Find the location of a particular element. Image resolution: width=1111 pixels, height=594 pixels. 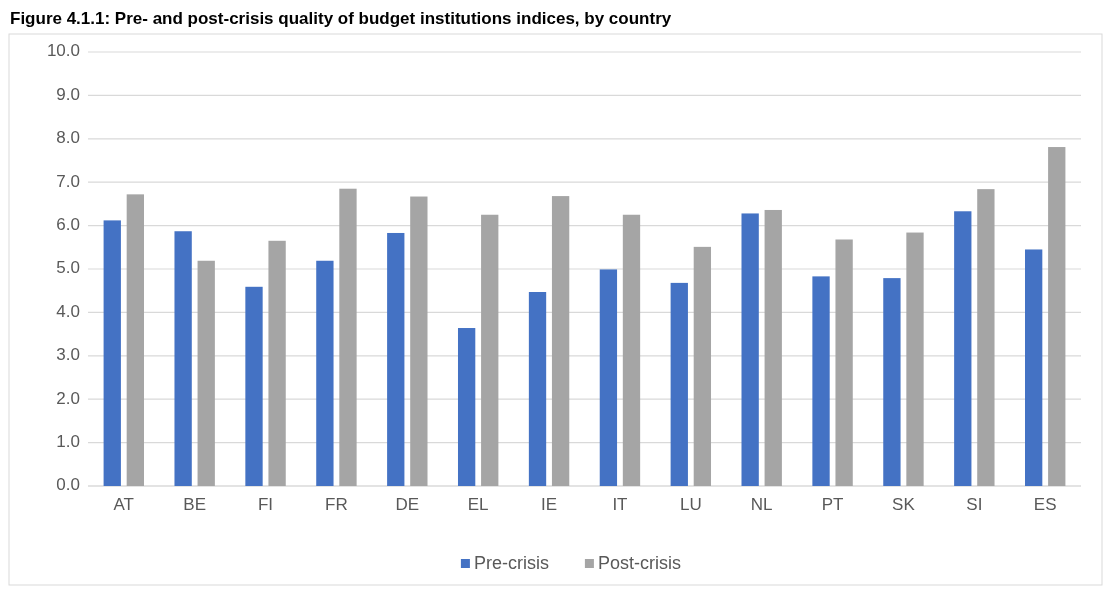

x-tick-label: NL is located at coordinates (761, 504).